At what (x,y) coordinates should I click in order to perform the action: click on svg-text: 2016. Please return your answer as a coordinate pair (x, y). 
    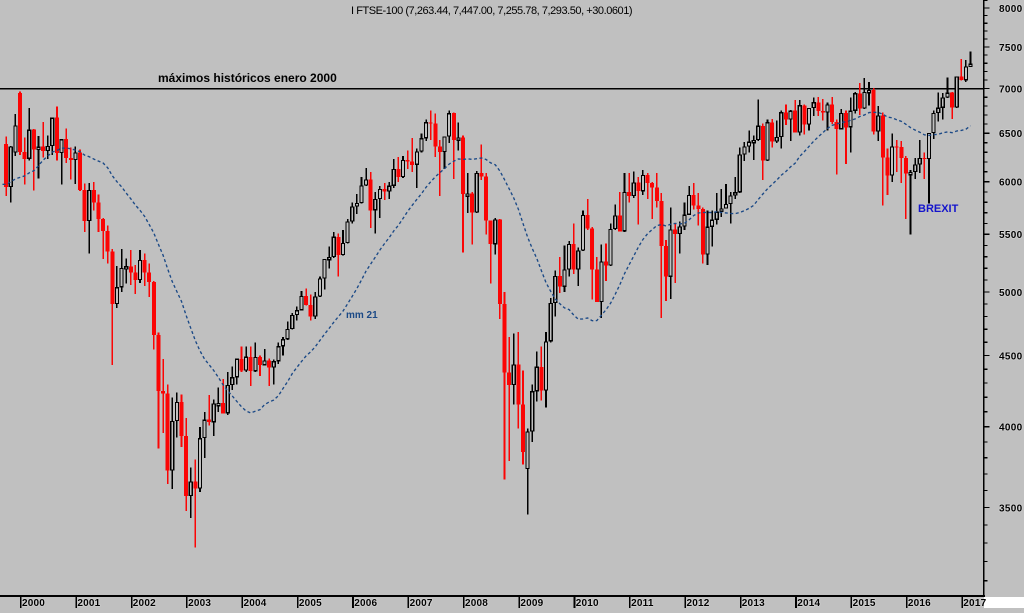
    Looking at the image, I should click on (919, 603).